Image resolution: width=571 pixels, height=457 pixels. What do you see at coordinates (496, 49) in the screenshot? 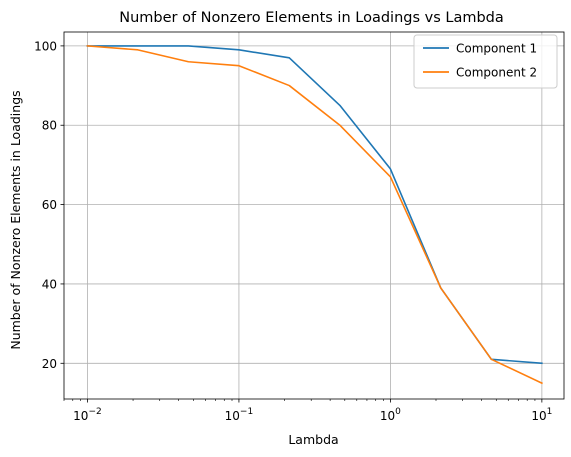
I see `legend-label-component-1: Component 1` at bounding box center [496, 49].